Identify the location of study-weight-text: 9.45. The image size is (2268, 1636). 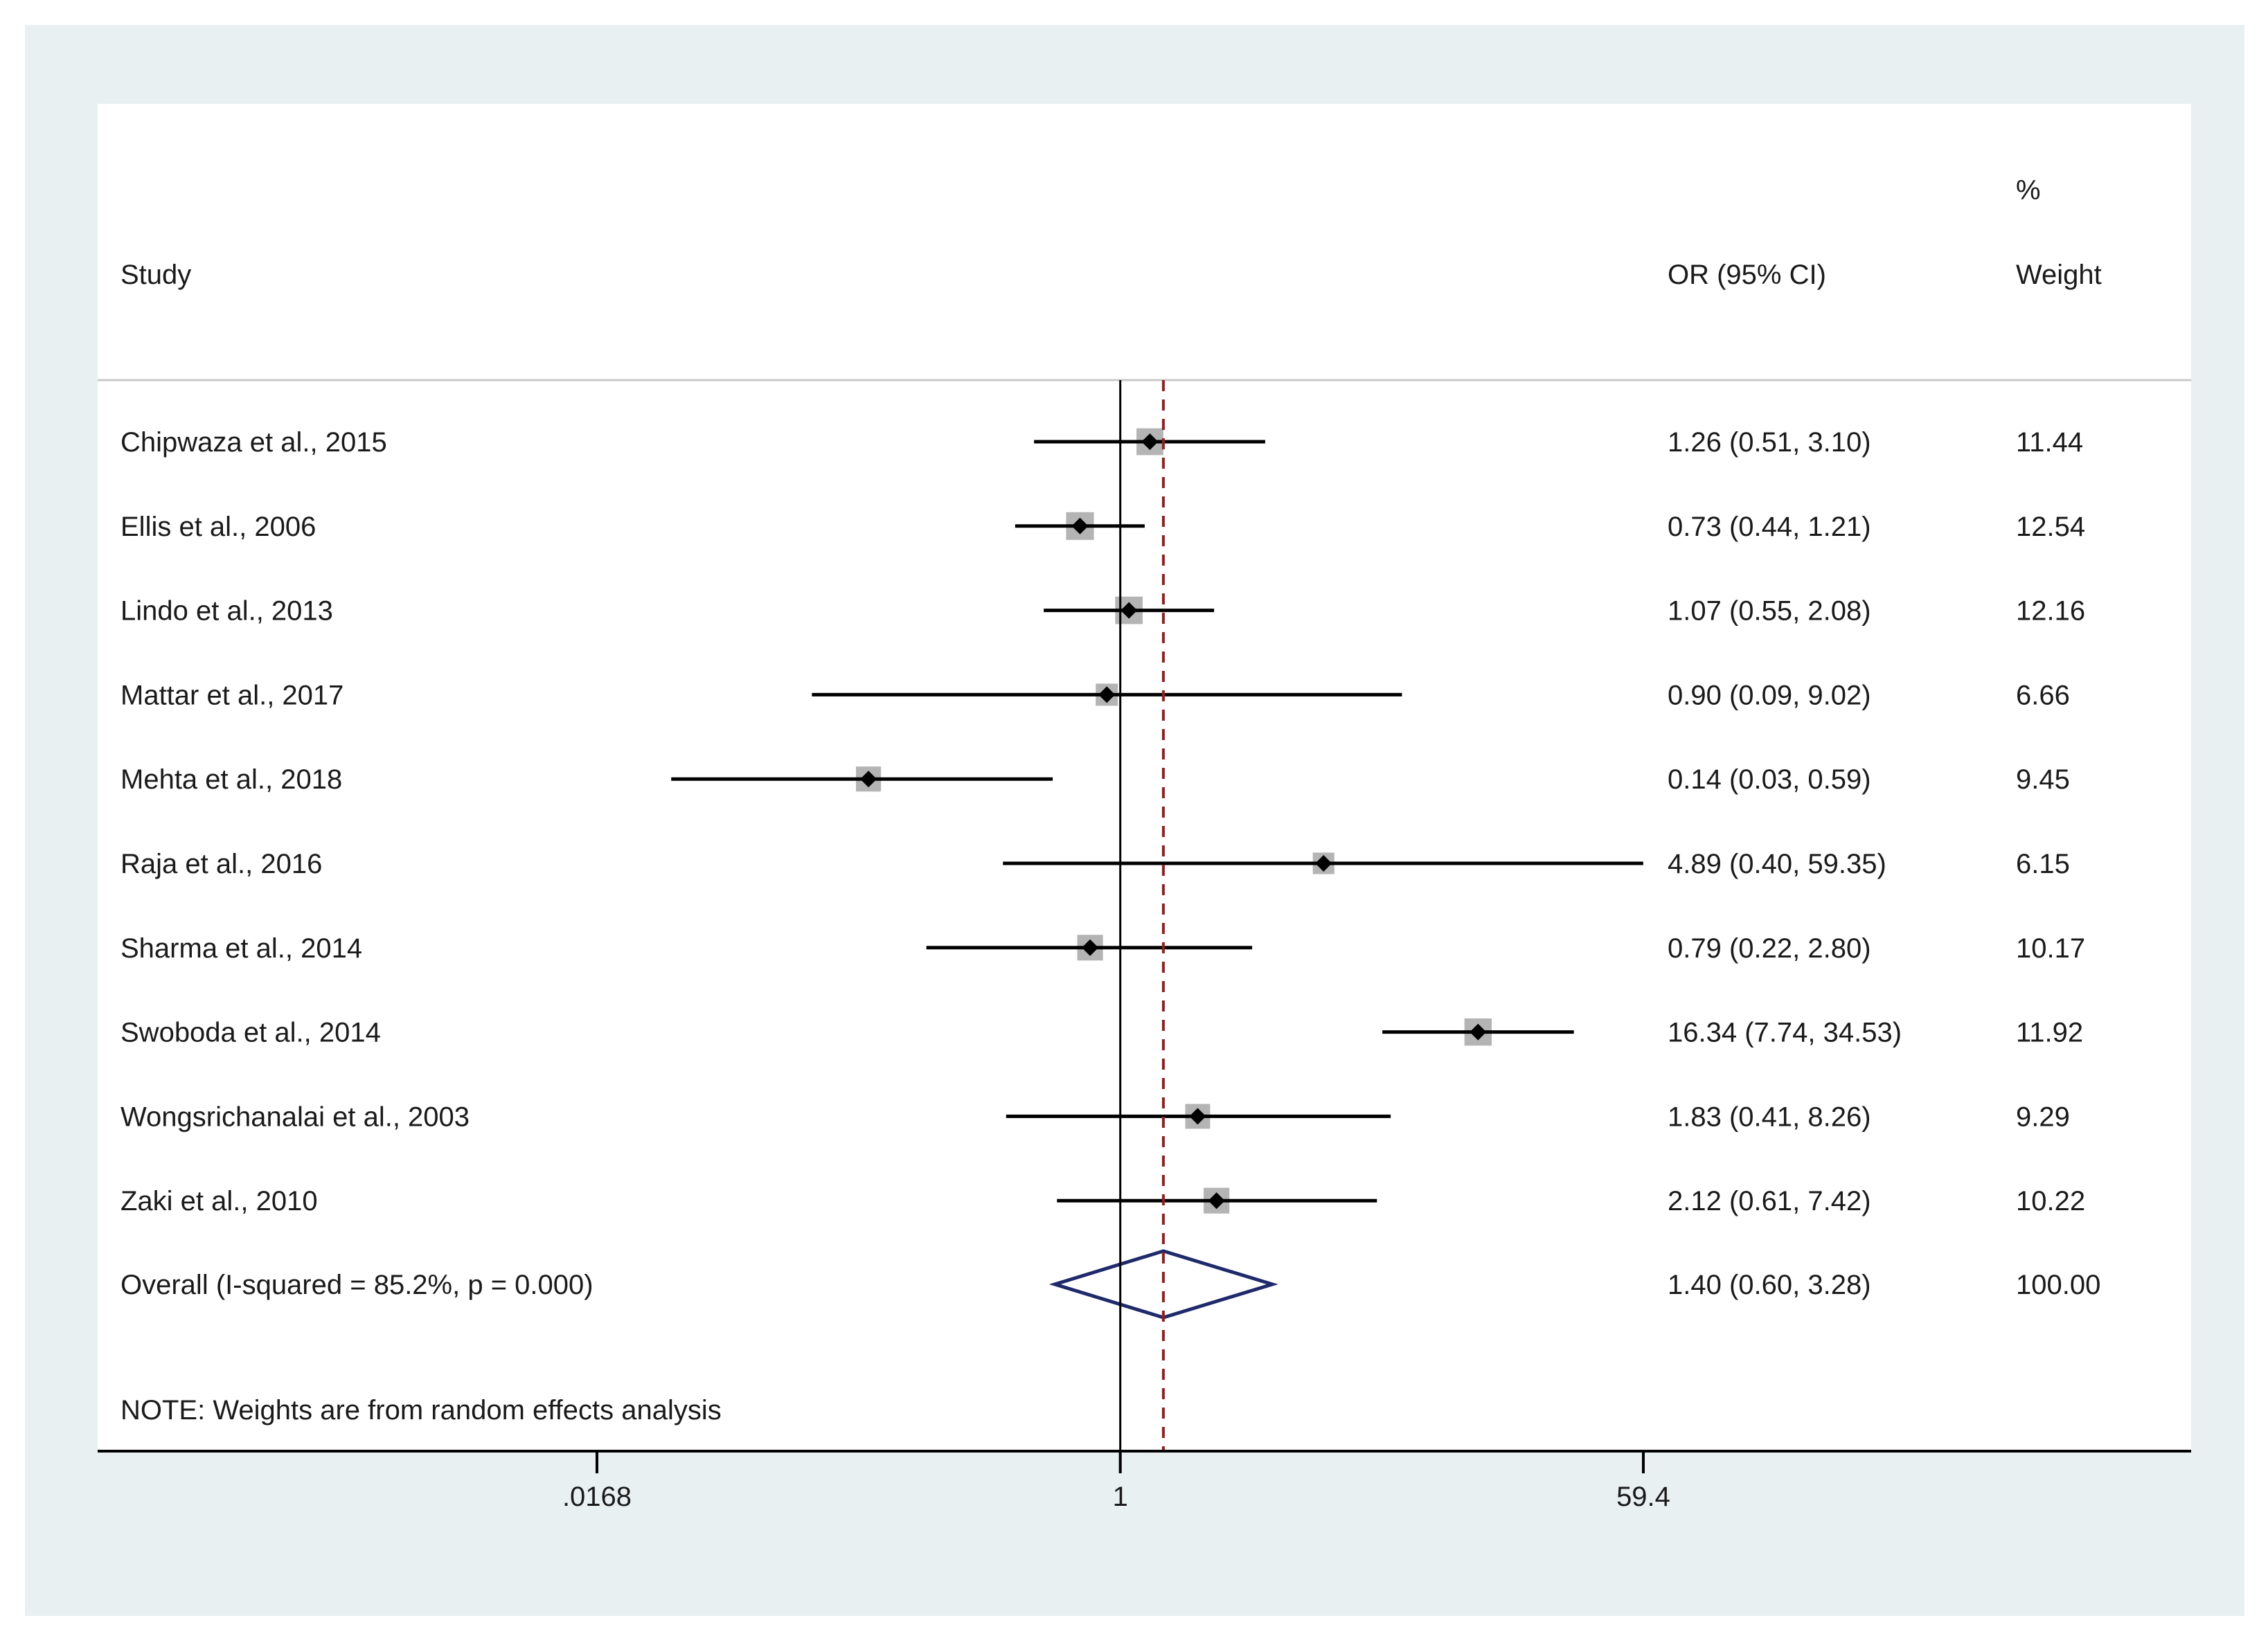
(2043, 779).